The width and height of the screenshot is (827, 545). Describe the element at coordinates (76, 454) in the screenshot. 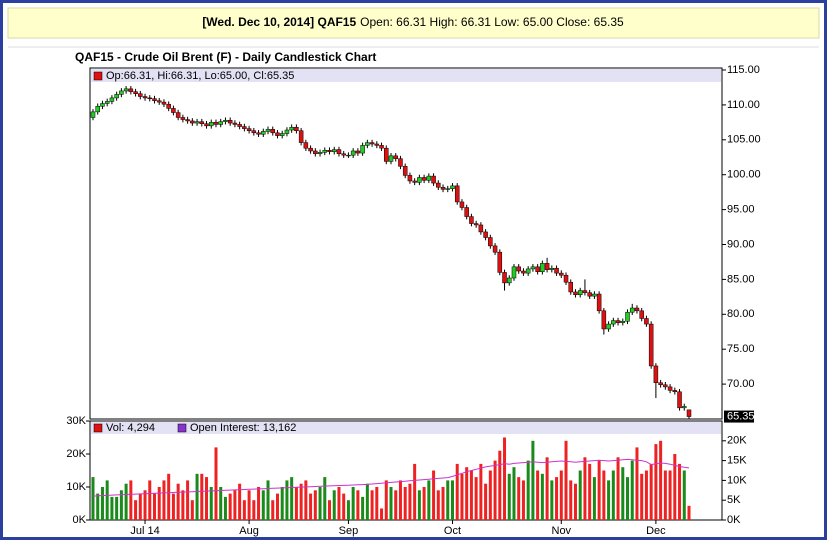

I see `y-tick-label: 20K` at that location.